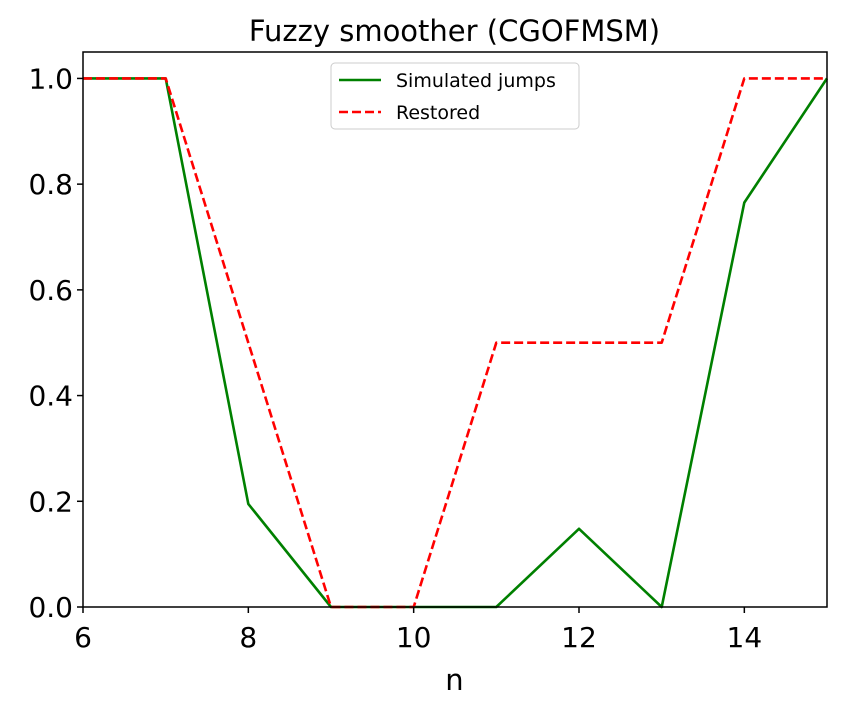 This screenshot has height=711, width=841. I want to click on legend-box, so click(455, 96).